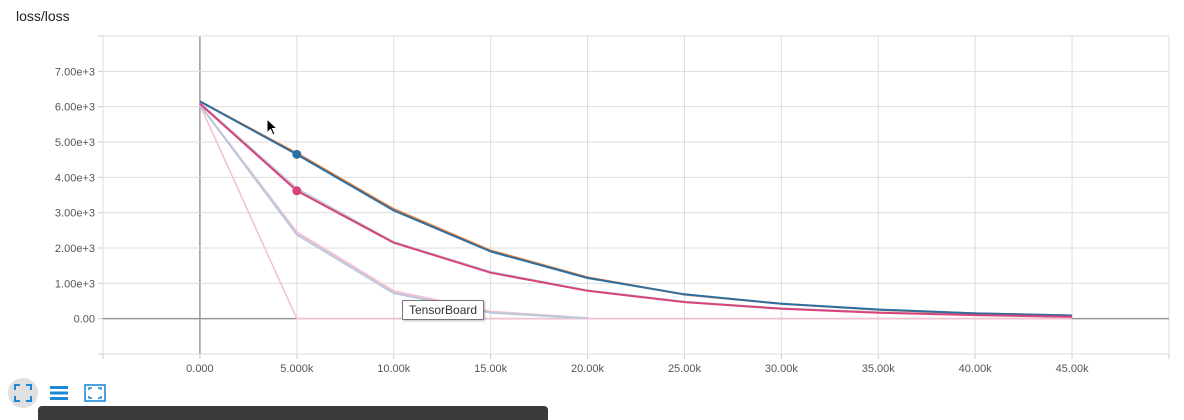  I want to click on y-tick-label: 0.00, so click(84, 320).